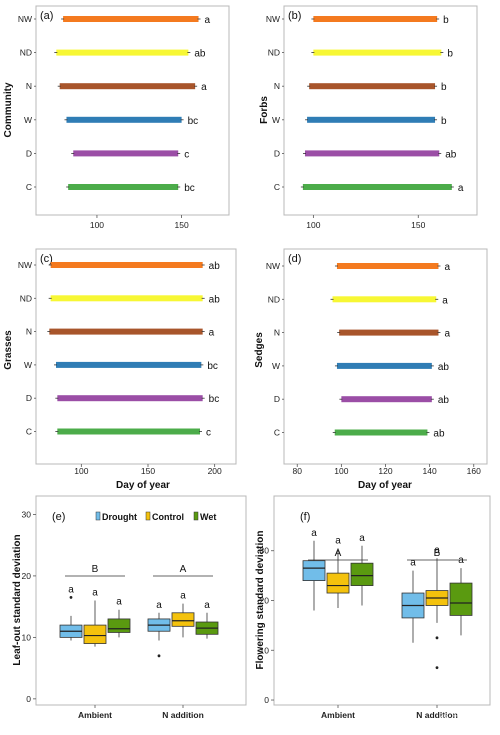 This screenshot has width=500, height=735. What do you see at coordinates (119, 602) in the screenshot?
I see `panel-e-ambient-wet-letter: a` at bounding box center [119, 602].